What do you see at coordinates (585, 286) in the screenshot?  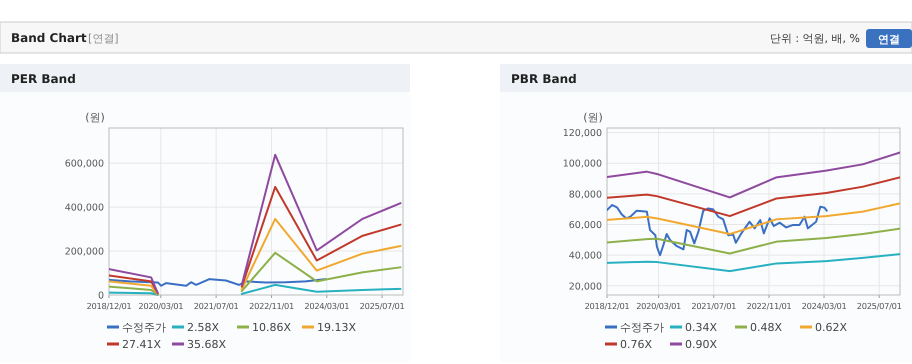 I see `y-tick-label: 20,000` at bounding box center [585, 286].